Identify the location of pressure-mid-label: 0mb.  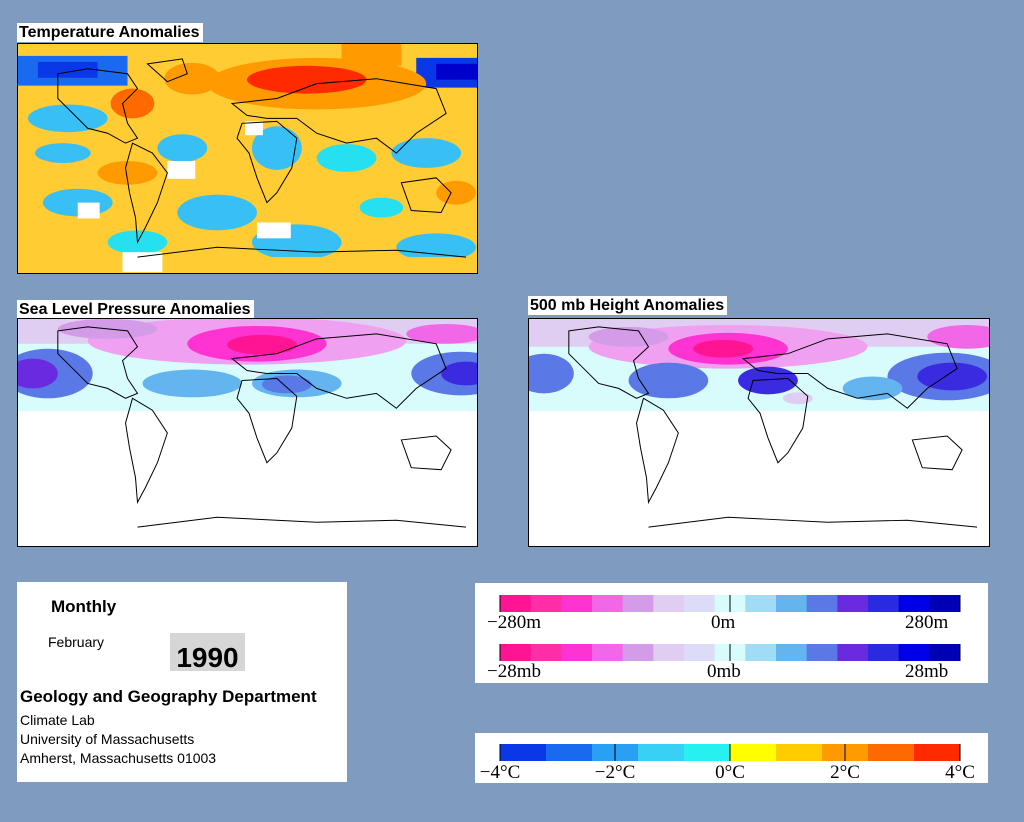
(724, 671).